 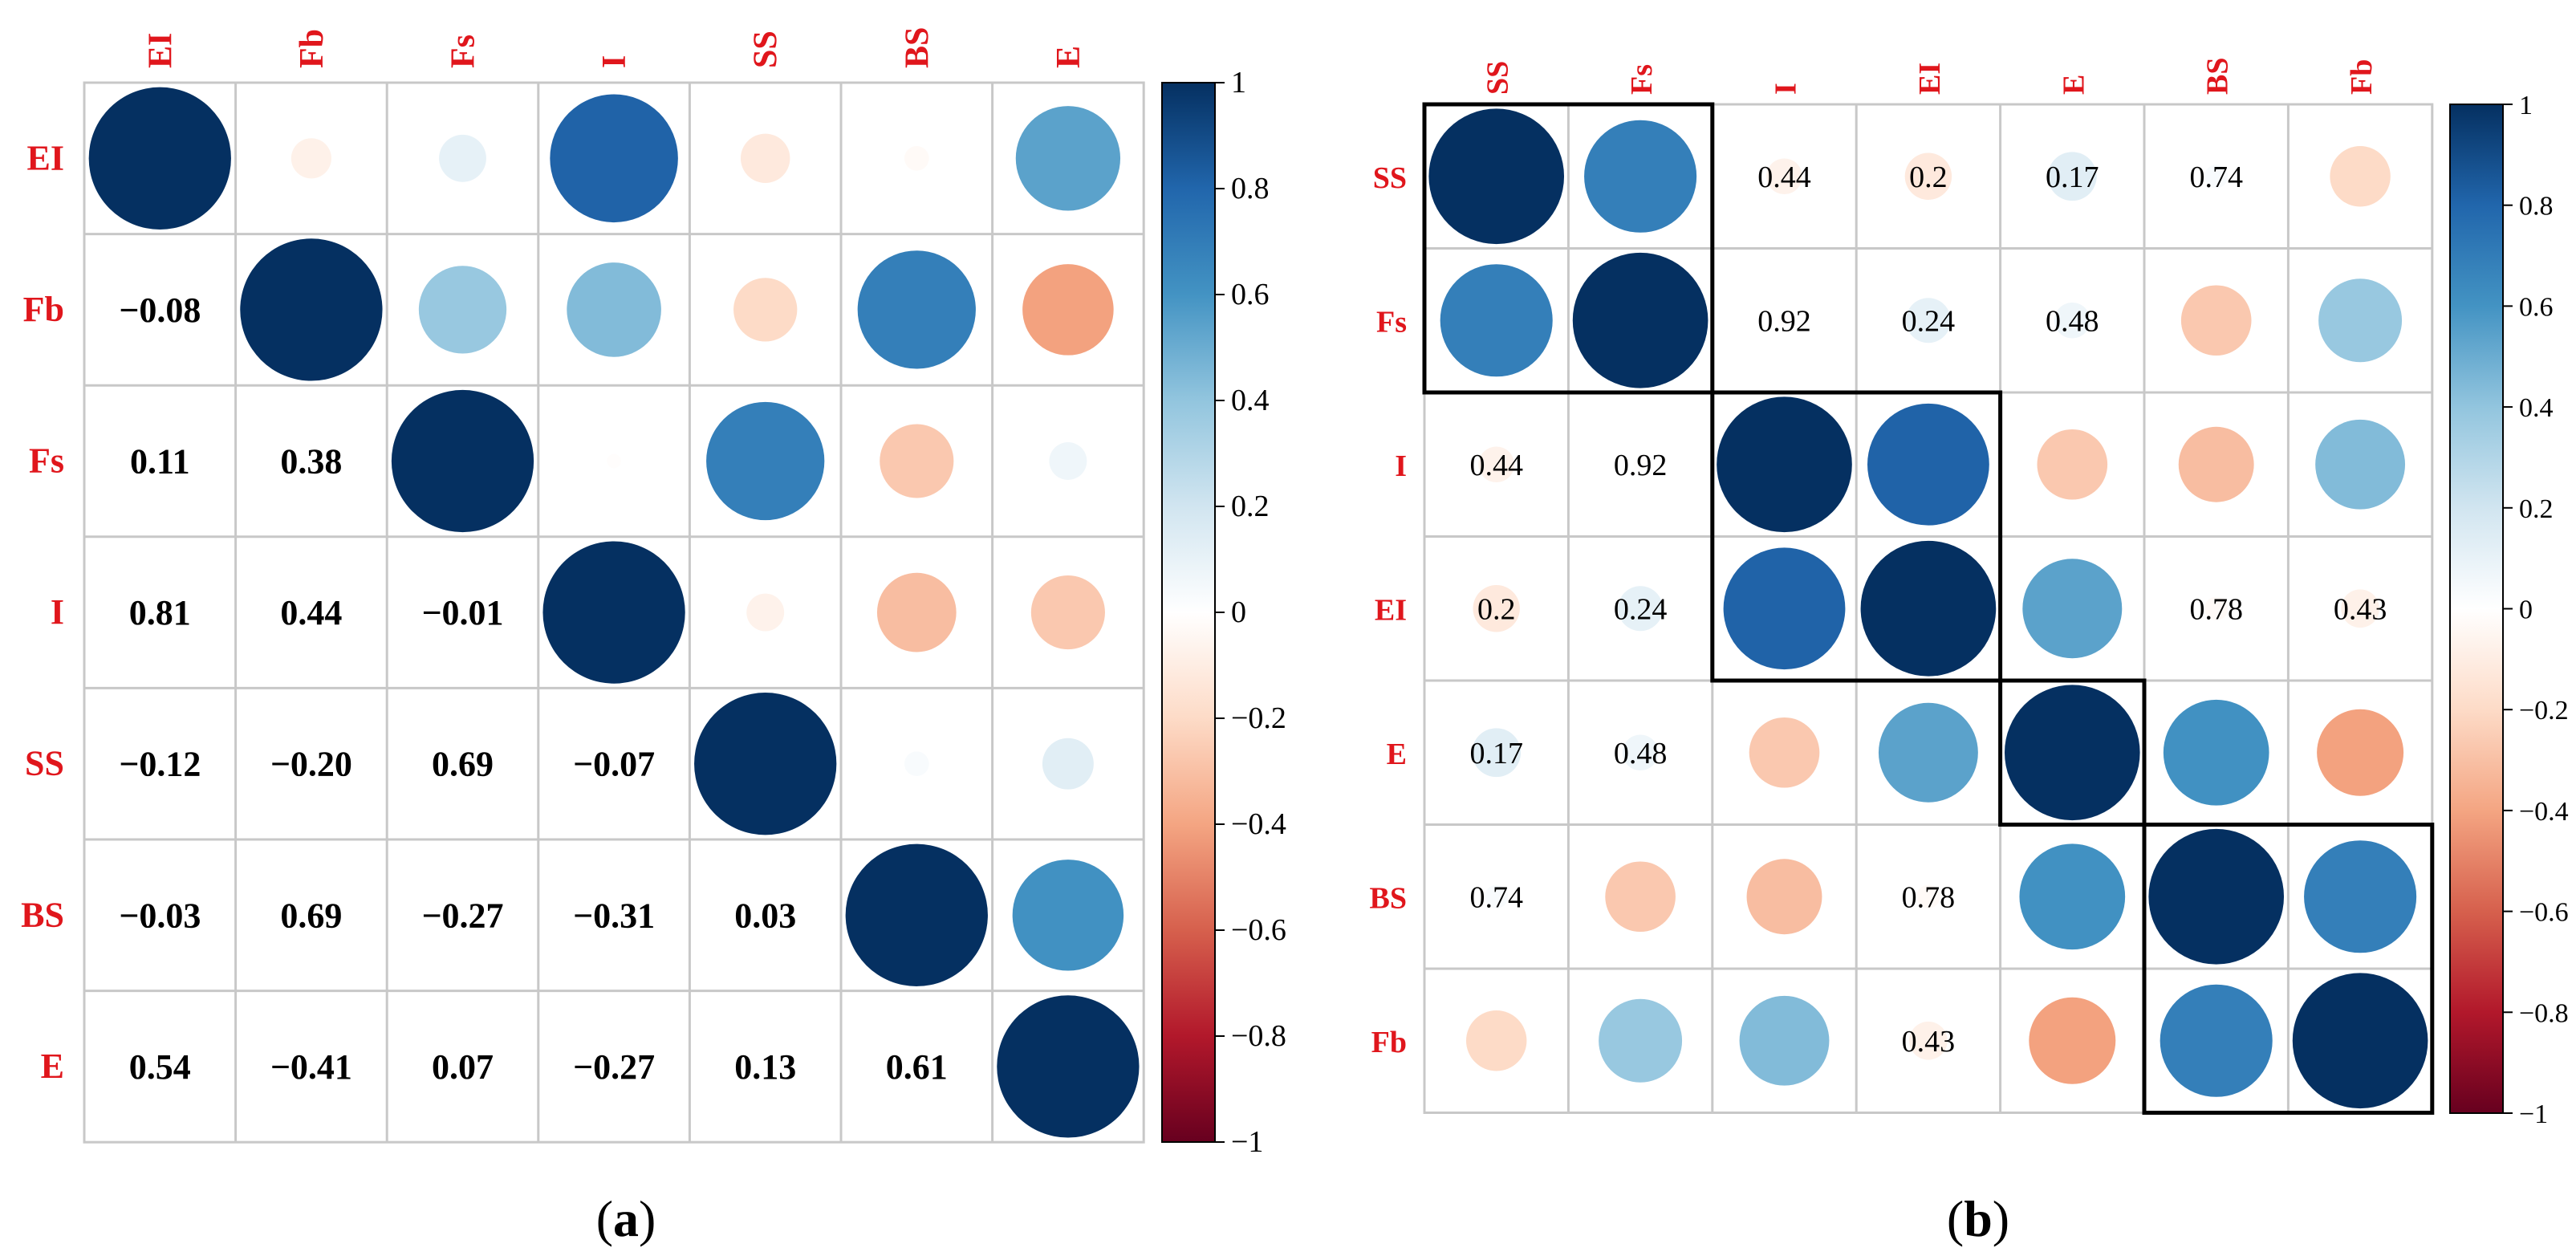 What do you see at coordinates (311, 158) in the screenshot?
I see `cell-ei-fb-circle` at bounding box center [311, 158].